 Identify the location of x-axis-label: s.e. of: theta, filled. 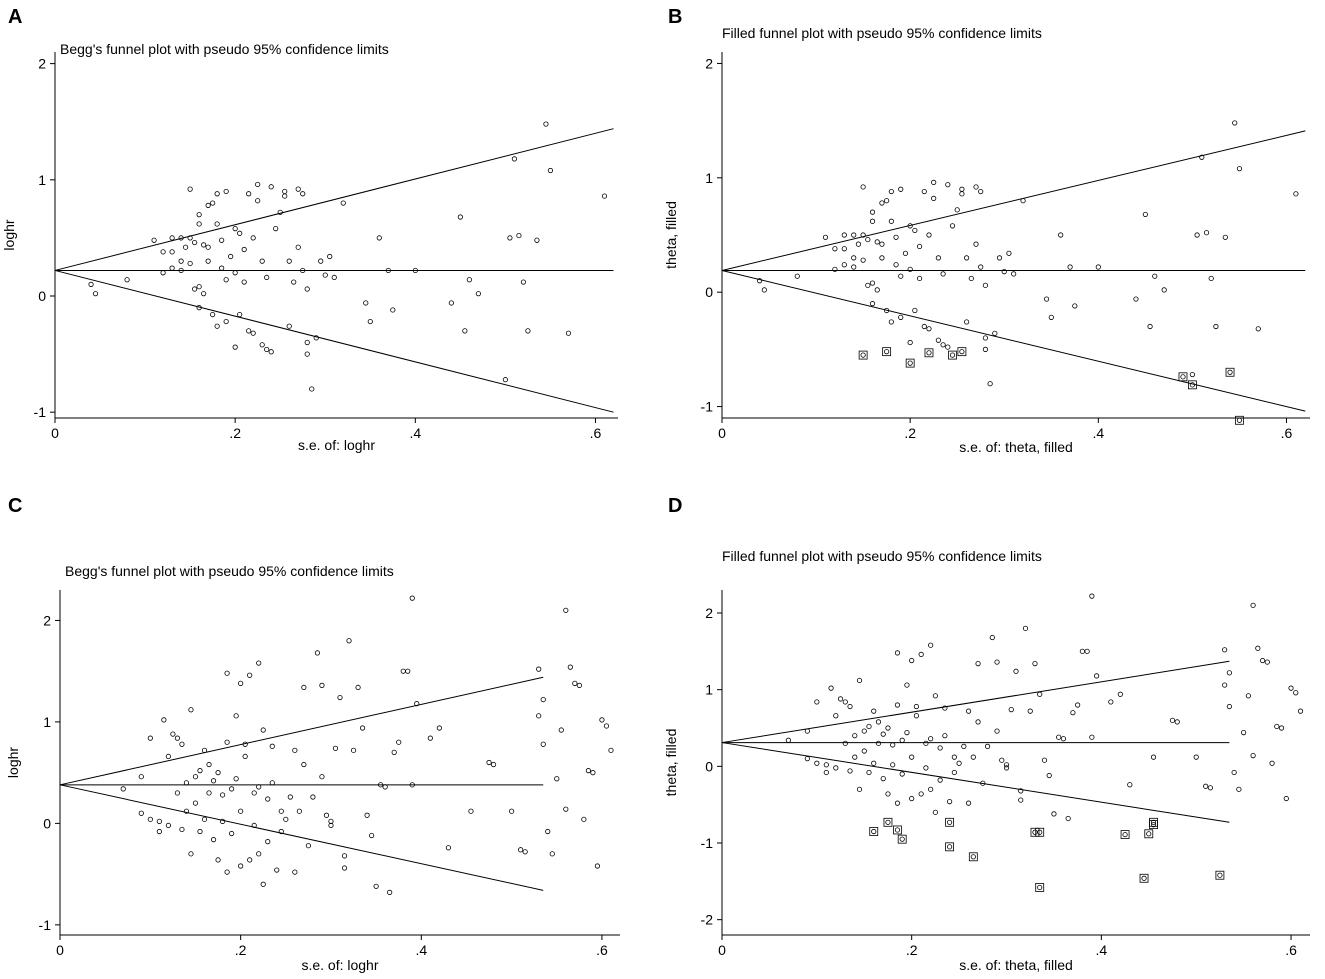
(1016, 447).